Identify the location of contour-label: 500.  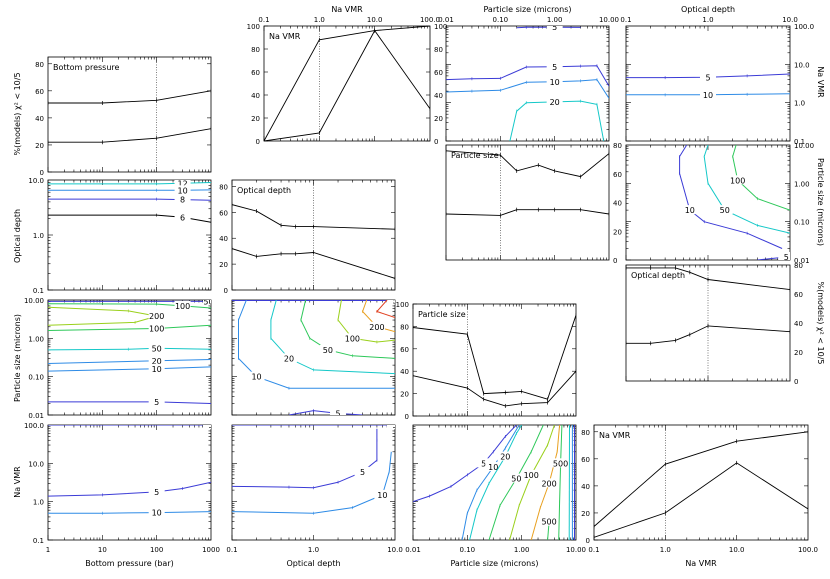
(560, 463).